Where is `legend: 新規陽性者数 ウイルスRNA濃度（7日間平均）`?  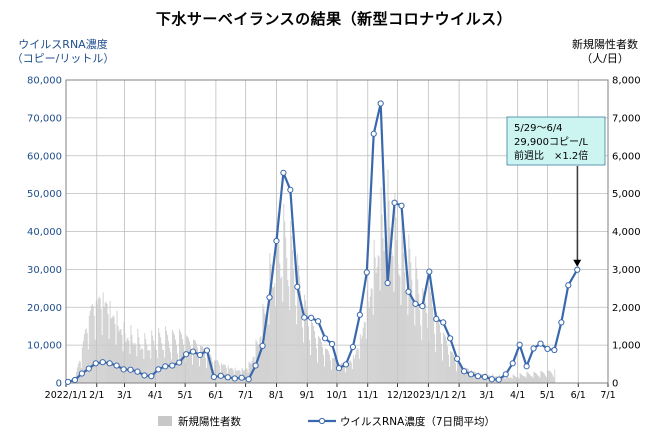 legend: 新規陽性者数 ウイルスRNA濃度（7日間平均） is located at coordinates (326, 421).